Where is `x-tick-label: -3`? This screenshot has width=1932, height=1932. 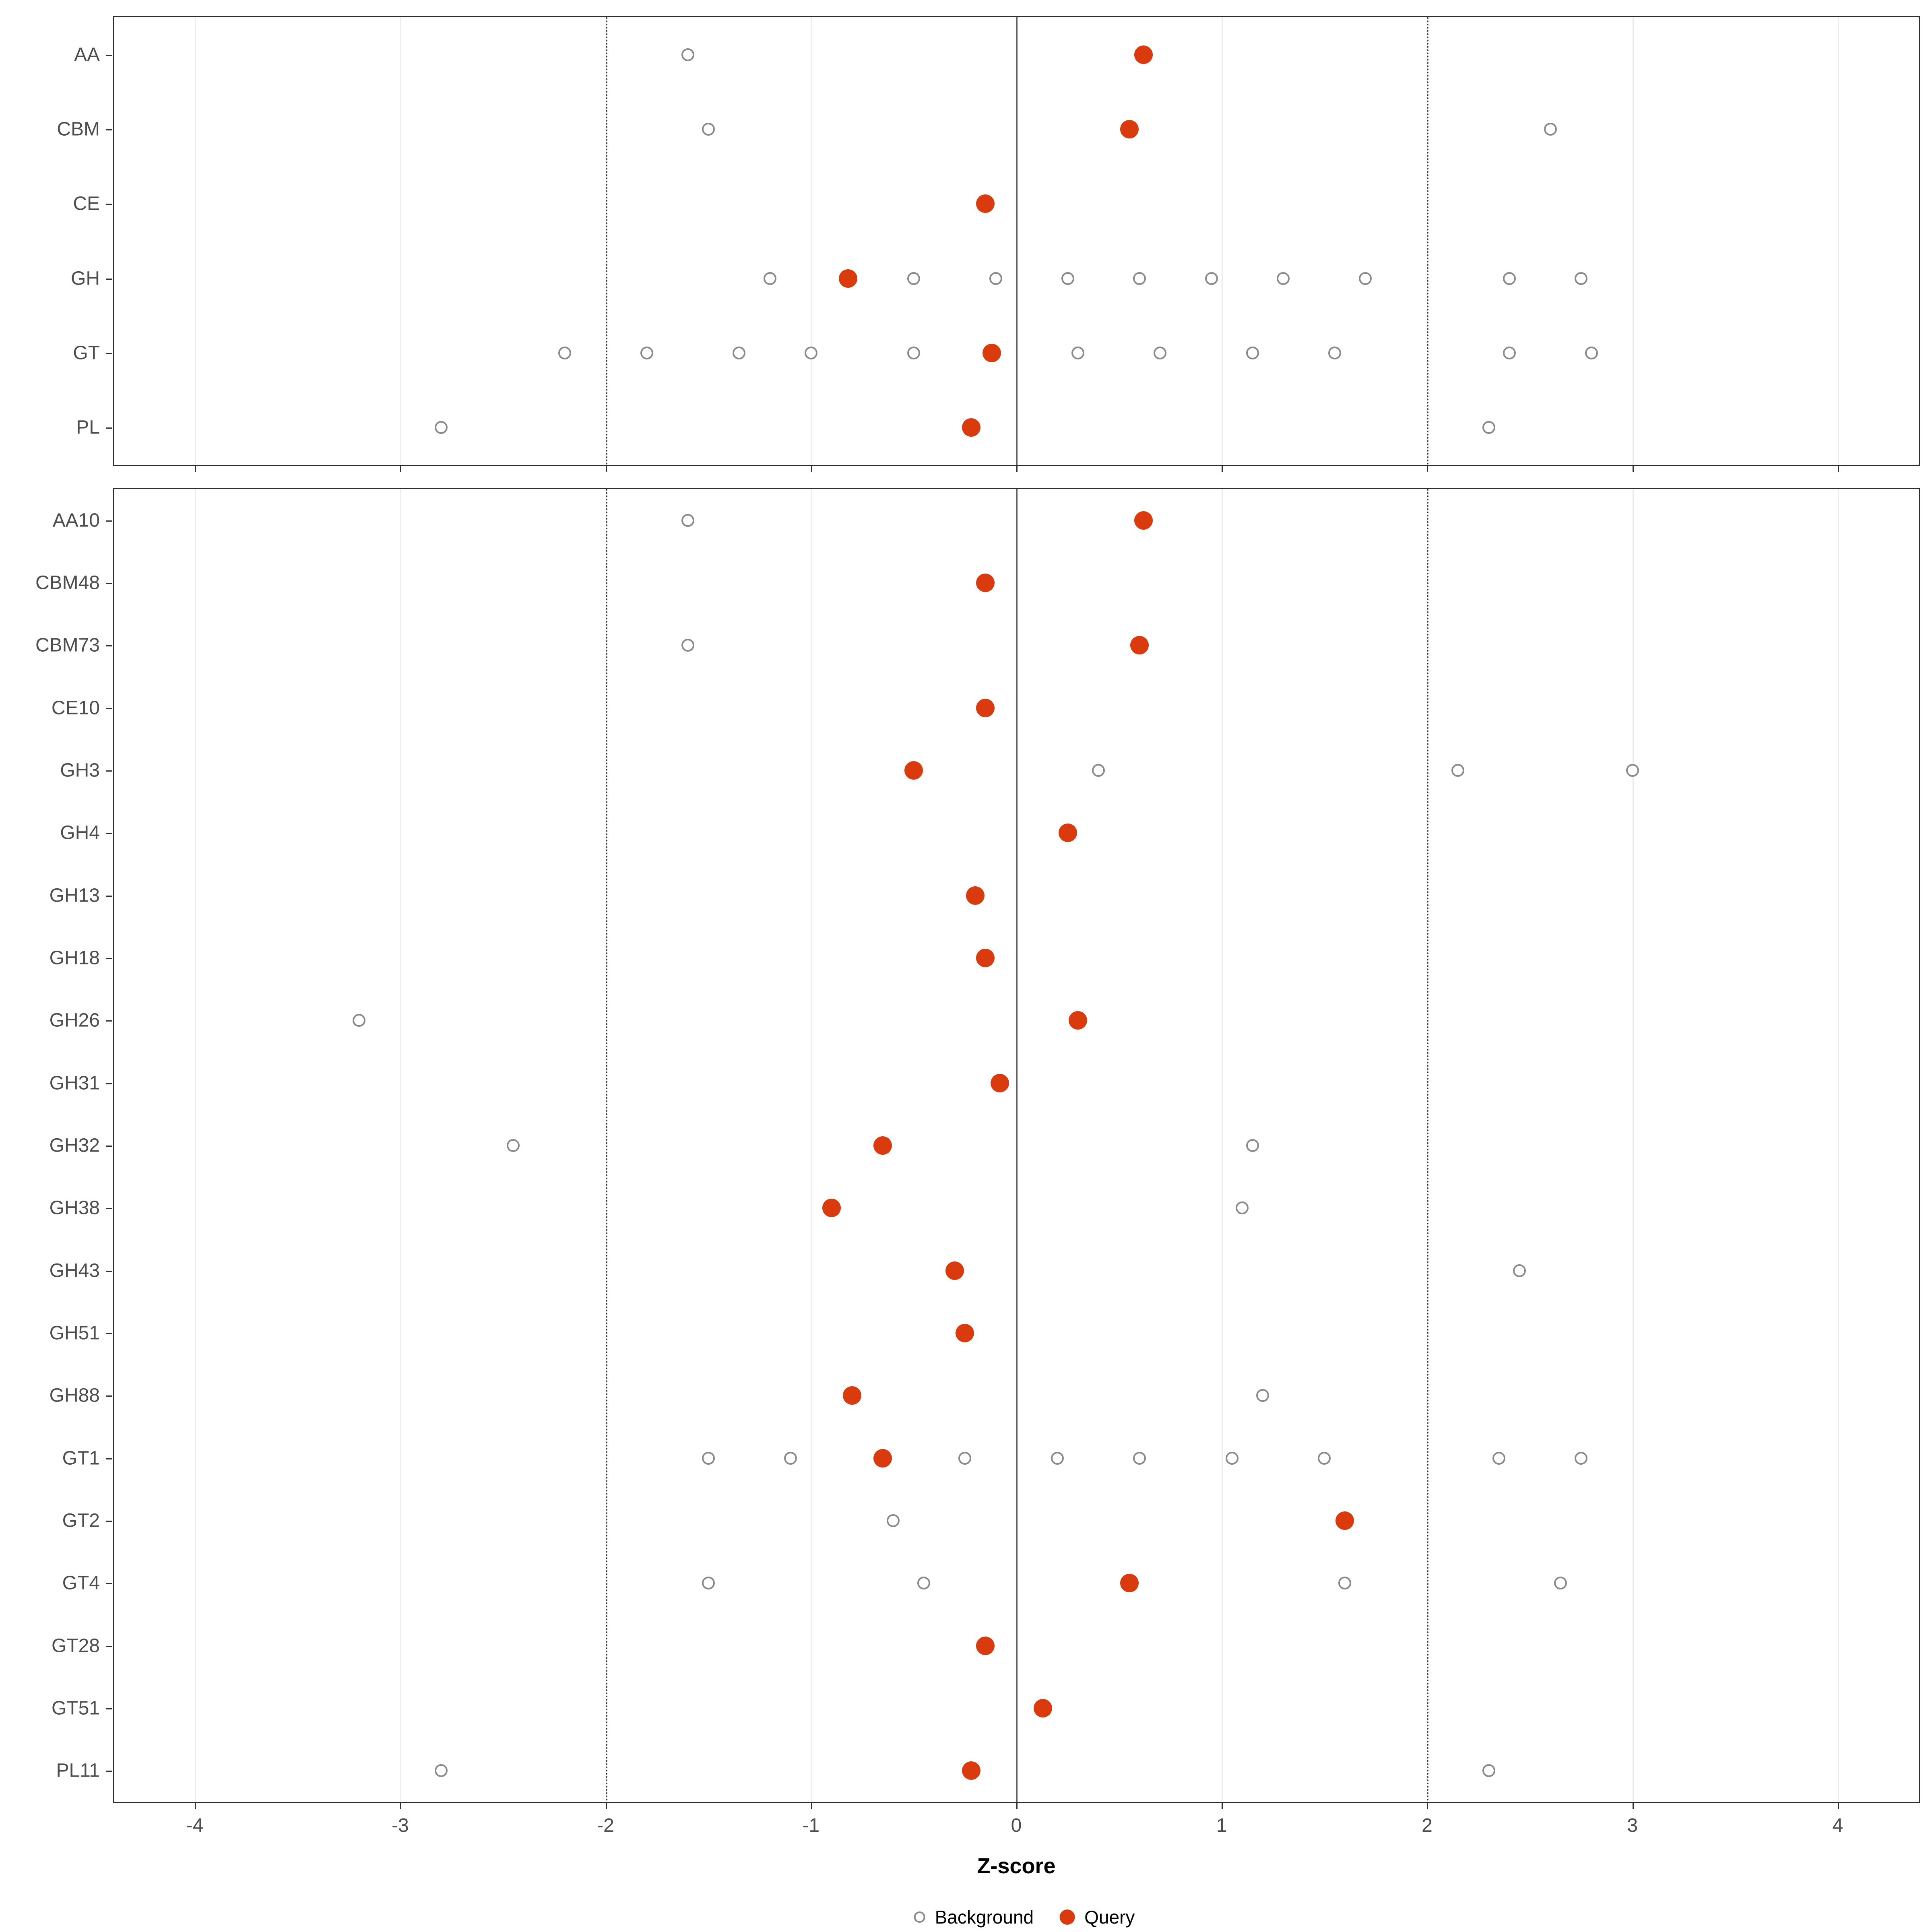 x-tick-label: -3 is located at coordinates (400, 1825).